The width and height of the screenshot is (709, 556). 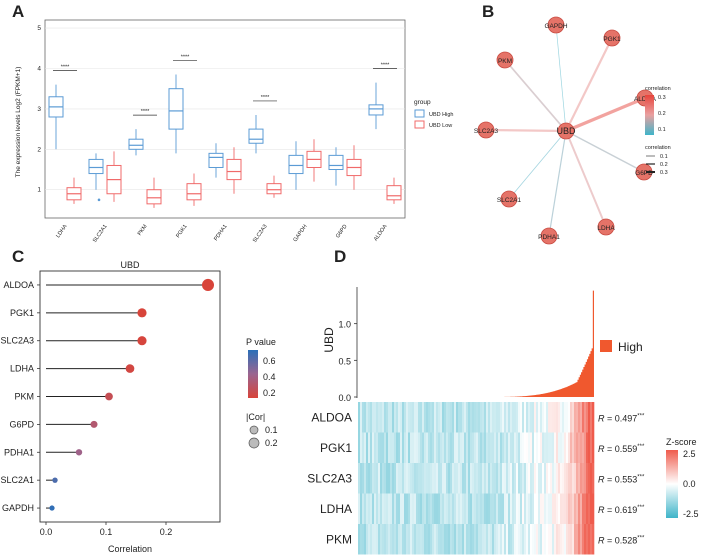 I want to click on node-gapdh: GAPDH, so click(x=556, y=25).